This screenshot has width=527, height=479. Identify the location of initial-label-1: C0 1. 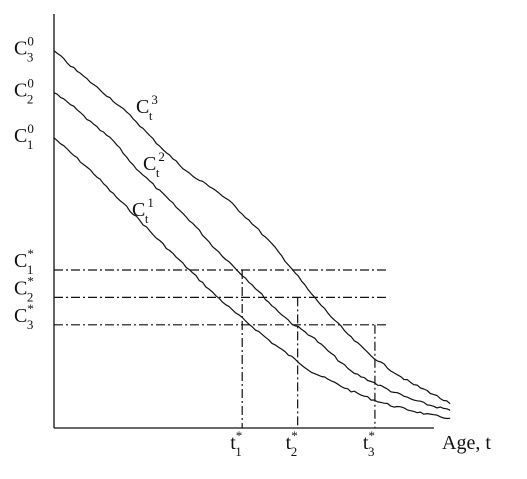
(24, 136).